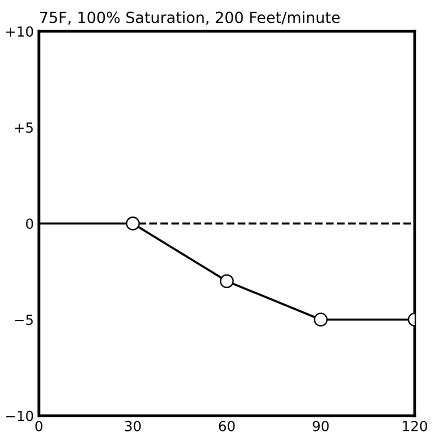 The image size is (432, 447). What do you see at coordinates (20, 31) in the screenshot?
I see `y-tick-label: +10` at bounding box center [20, 31].